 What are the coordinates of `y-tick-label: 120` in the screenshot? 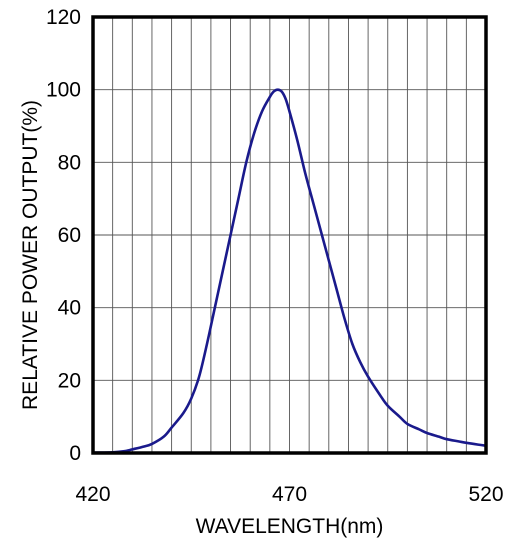 It's located at (63, 17).